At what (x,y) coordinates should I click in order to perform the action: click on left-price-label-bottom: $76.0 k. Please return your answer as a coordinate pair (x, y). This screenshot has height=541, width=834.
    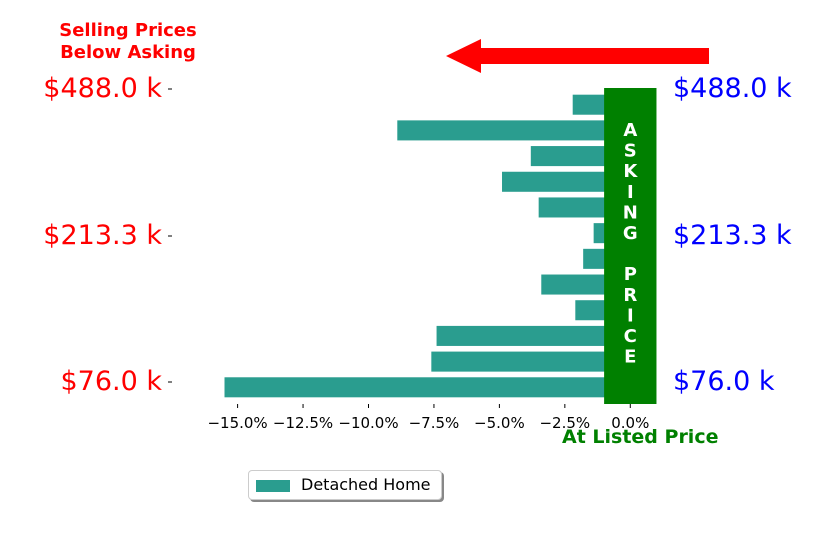
    Looking at the image, I should click on (111, 381).